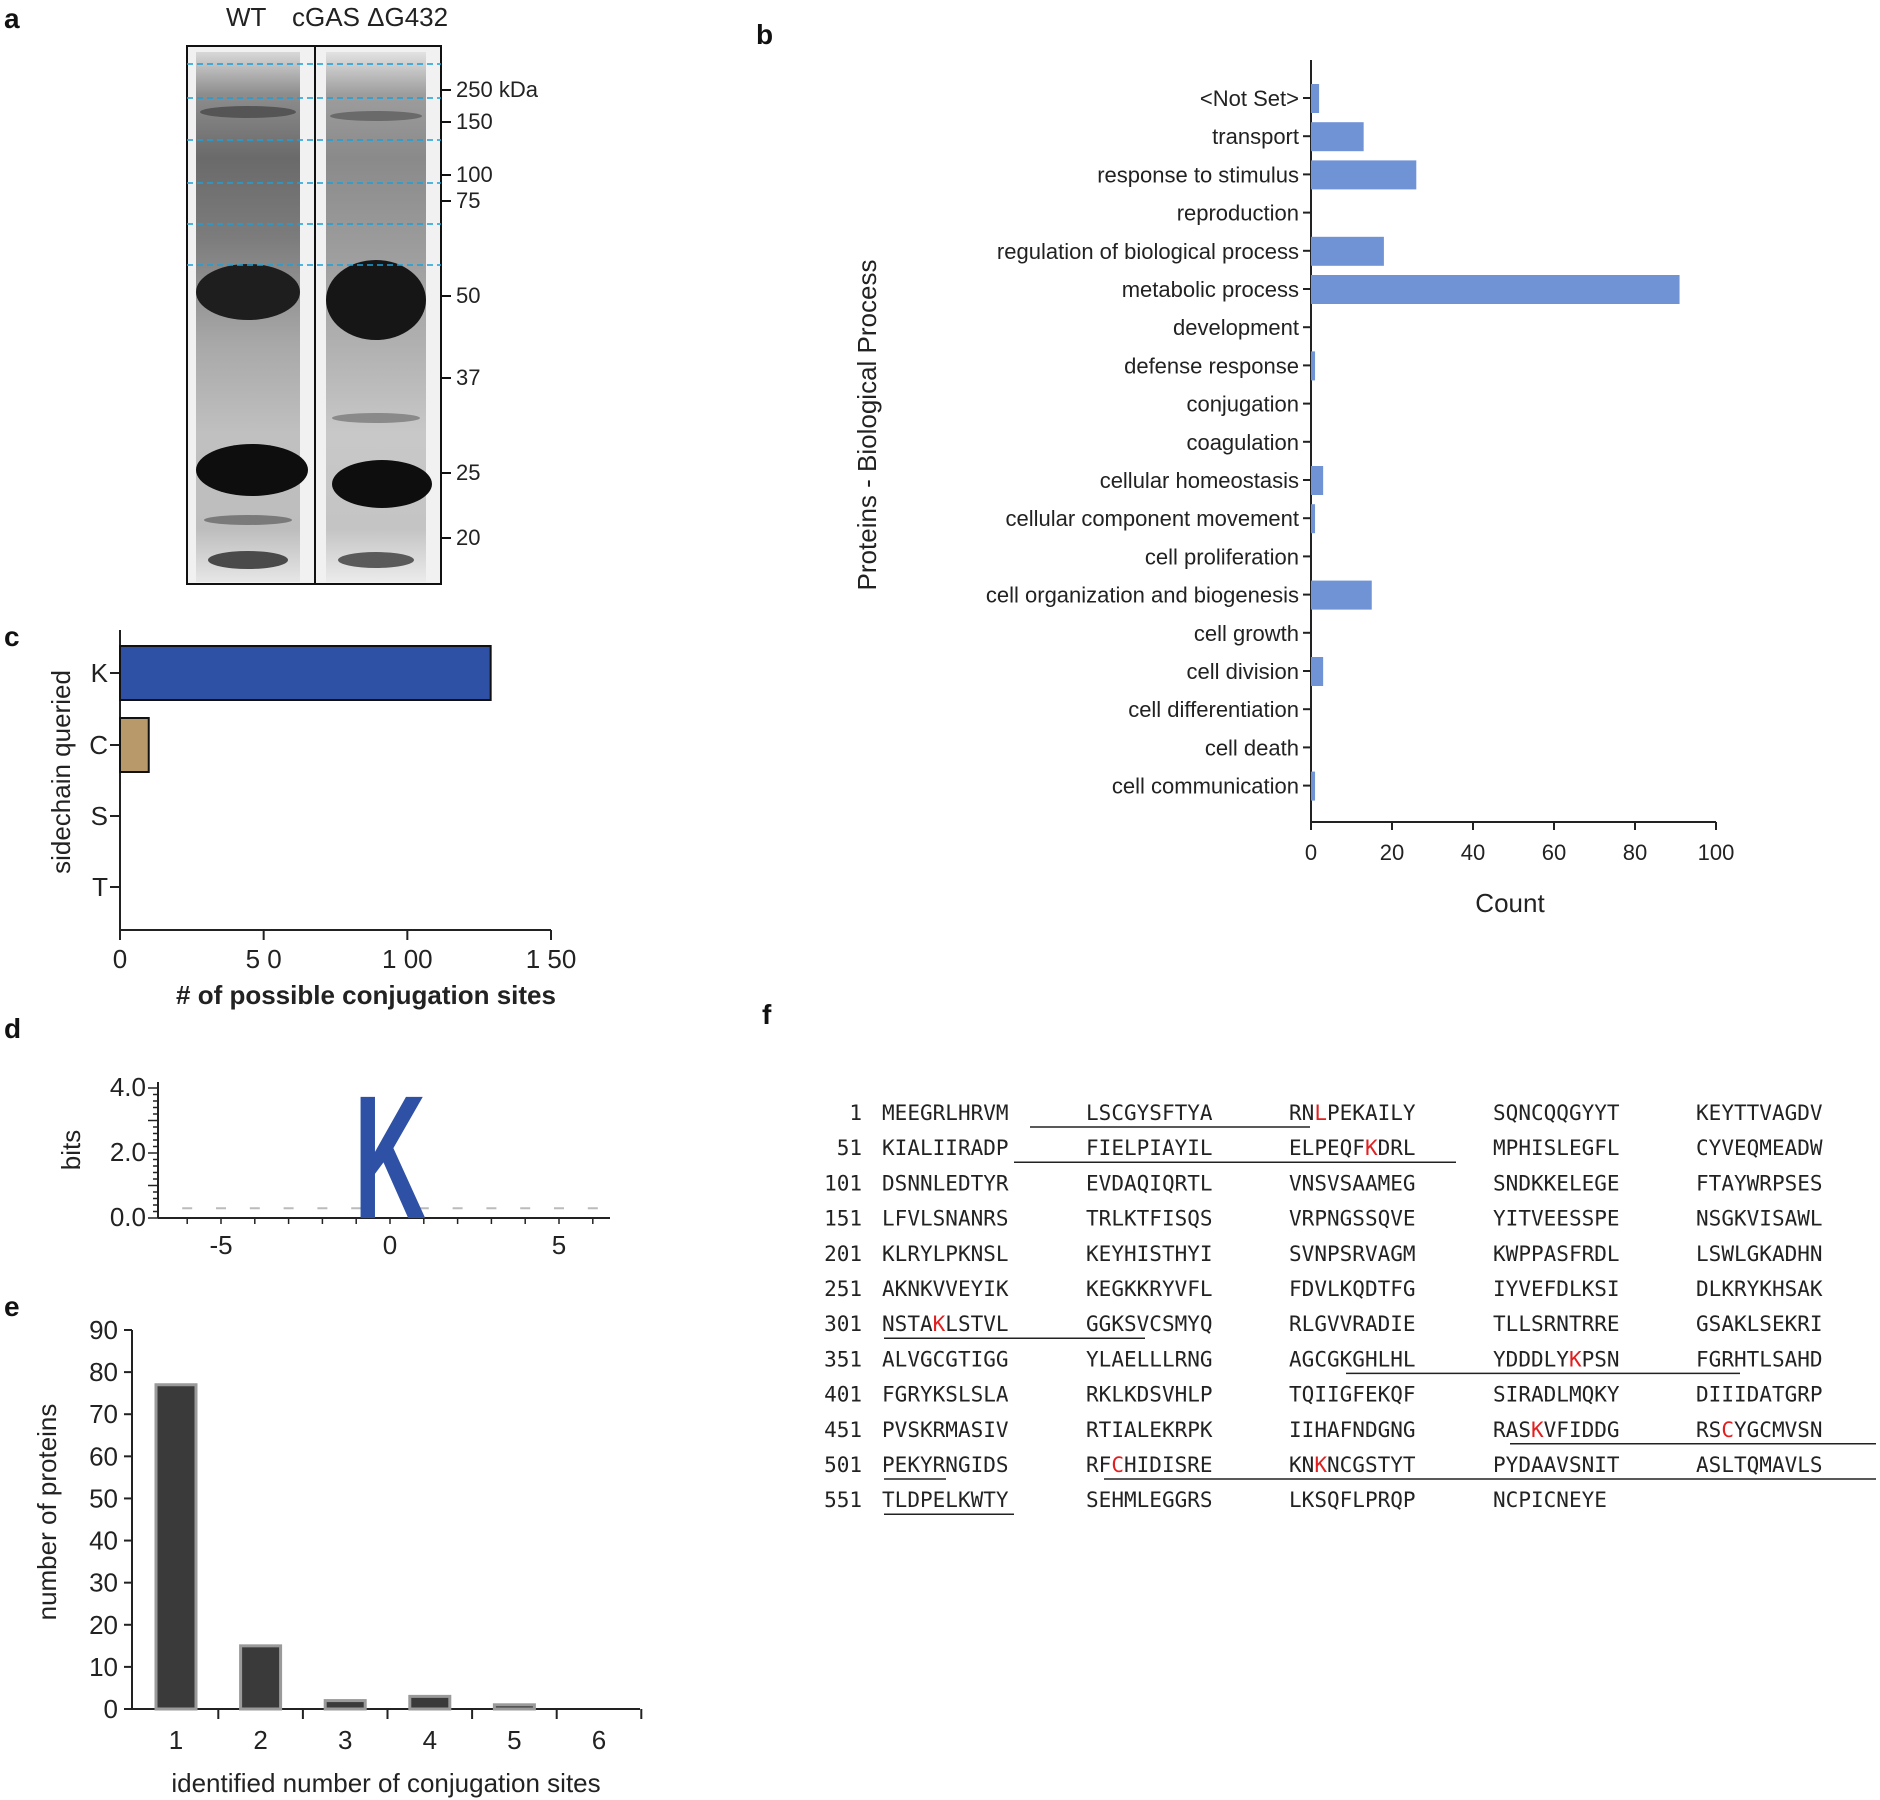  Describe the element at coordinates (103, 1456) in the screenshot. I see `y-tick-label: 60` at that location.